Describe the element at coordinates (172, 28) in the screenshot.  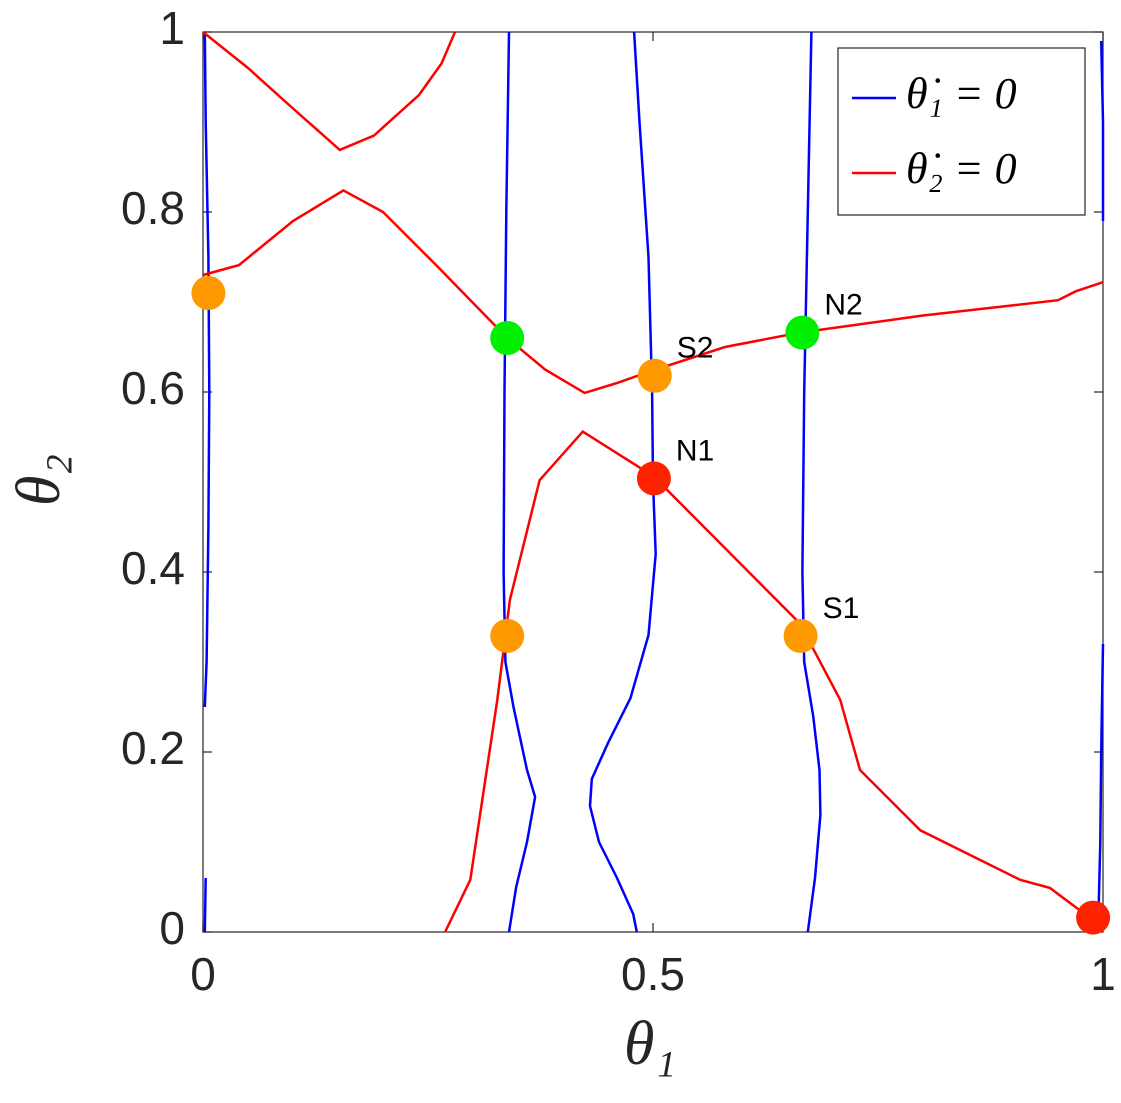
I see `y-tick-label: 1` at that location.